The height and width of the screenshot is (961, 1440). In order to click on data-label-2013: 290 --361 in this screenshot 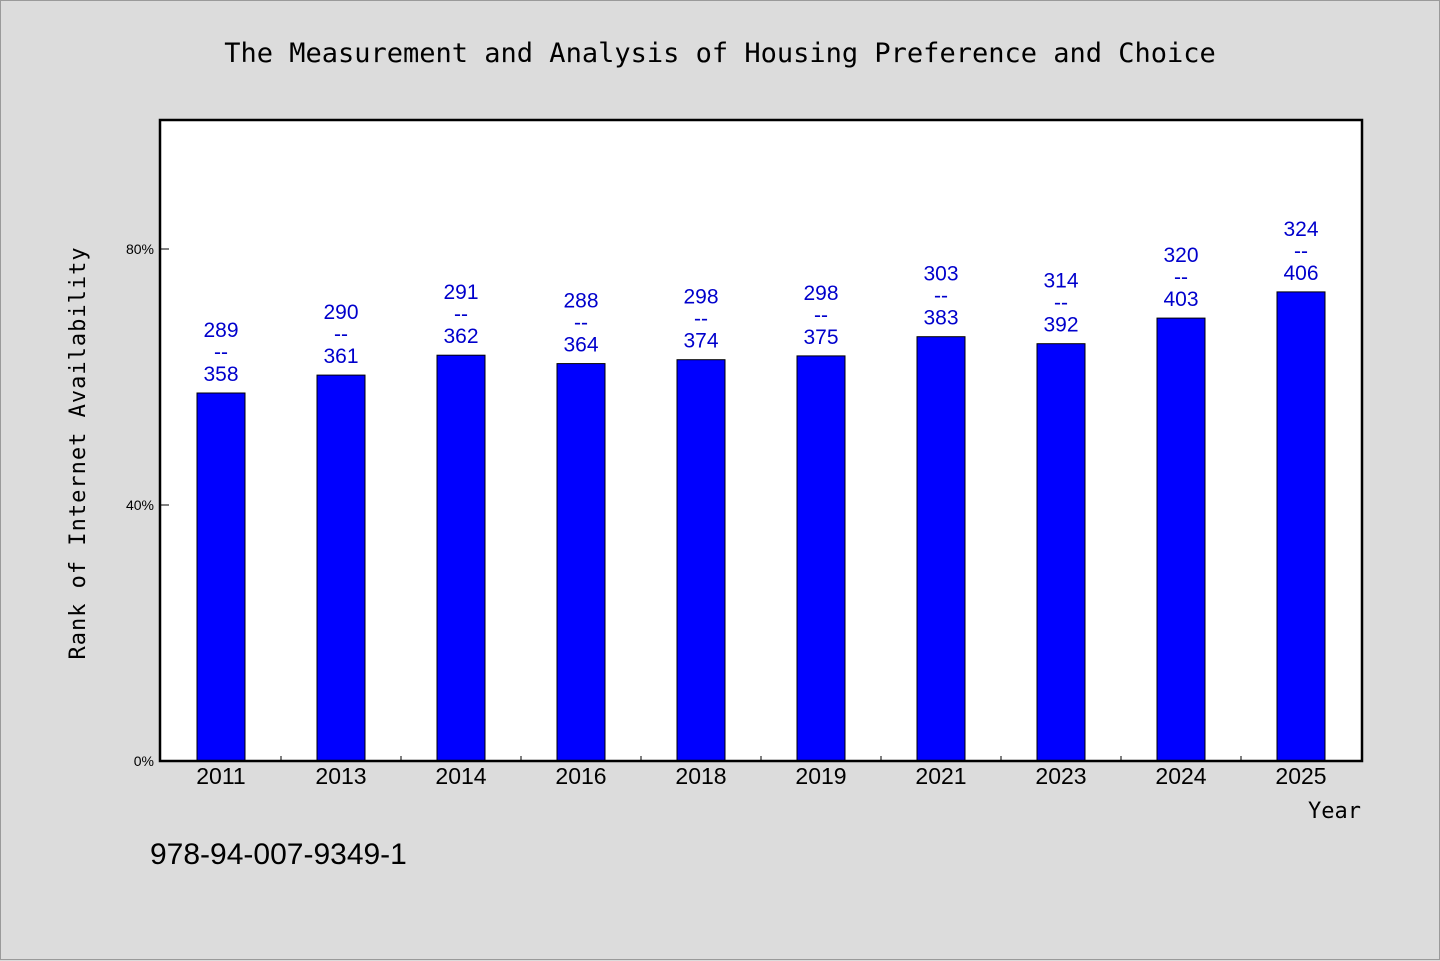, I will do `click(340, 334)`.